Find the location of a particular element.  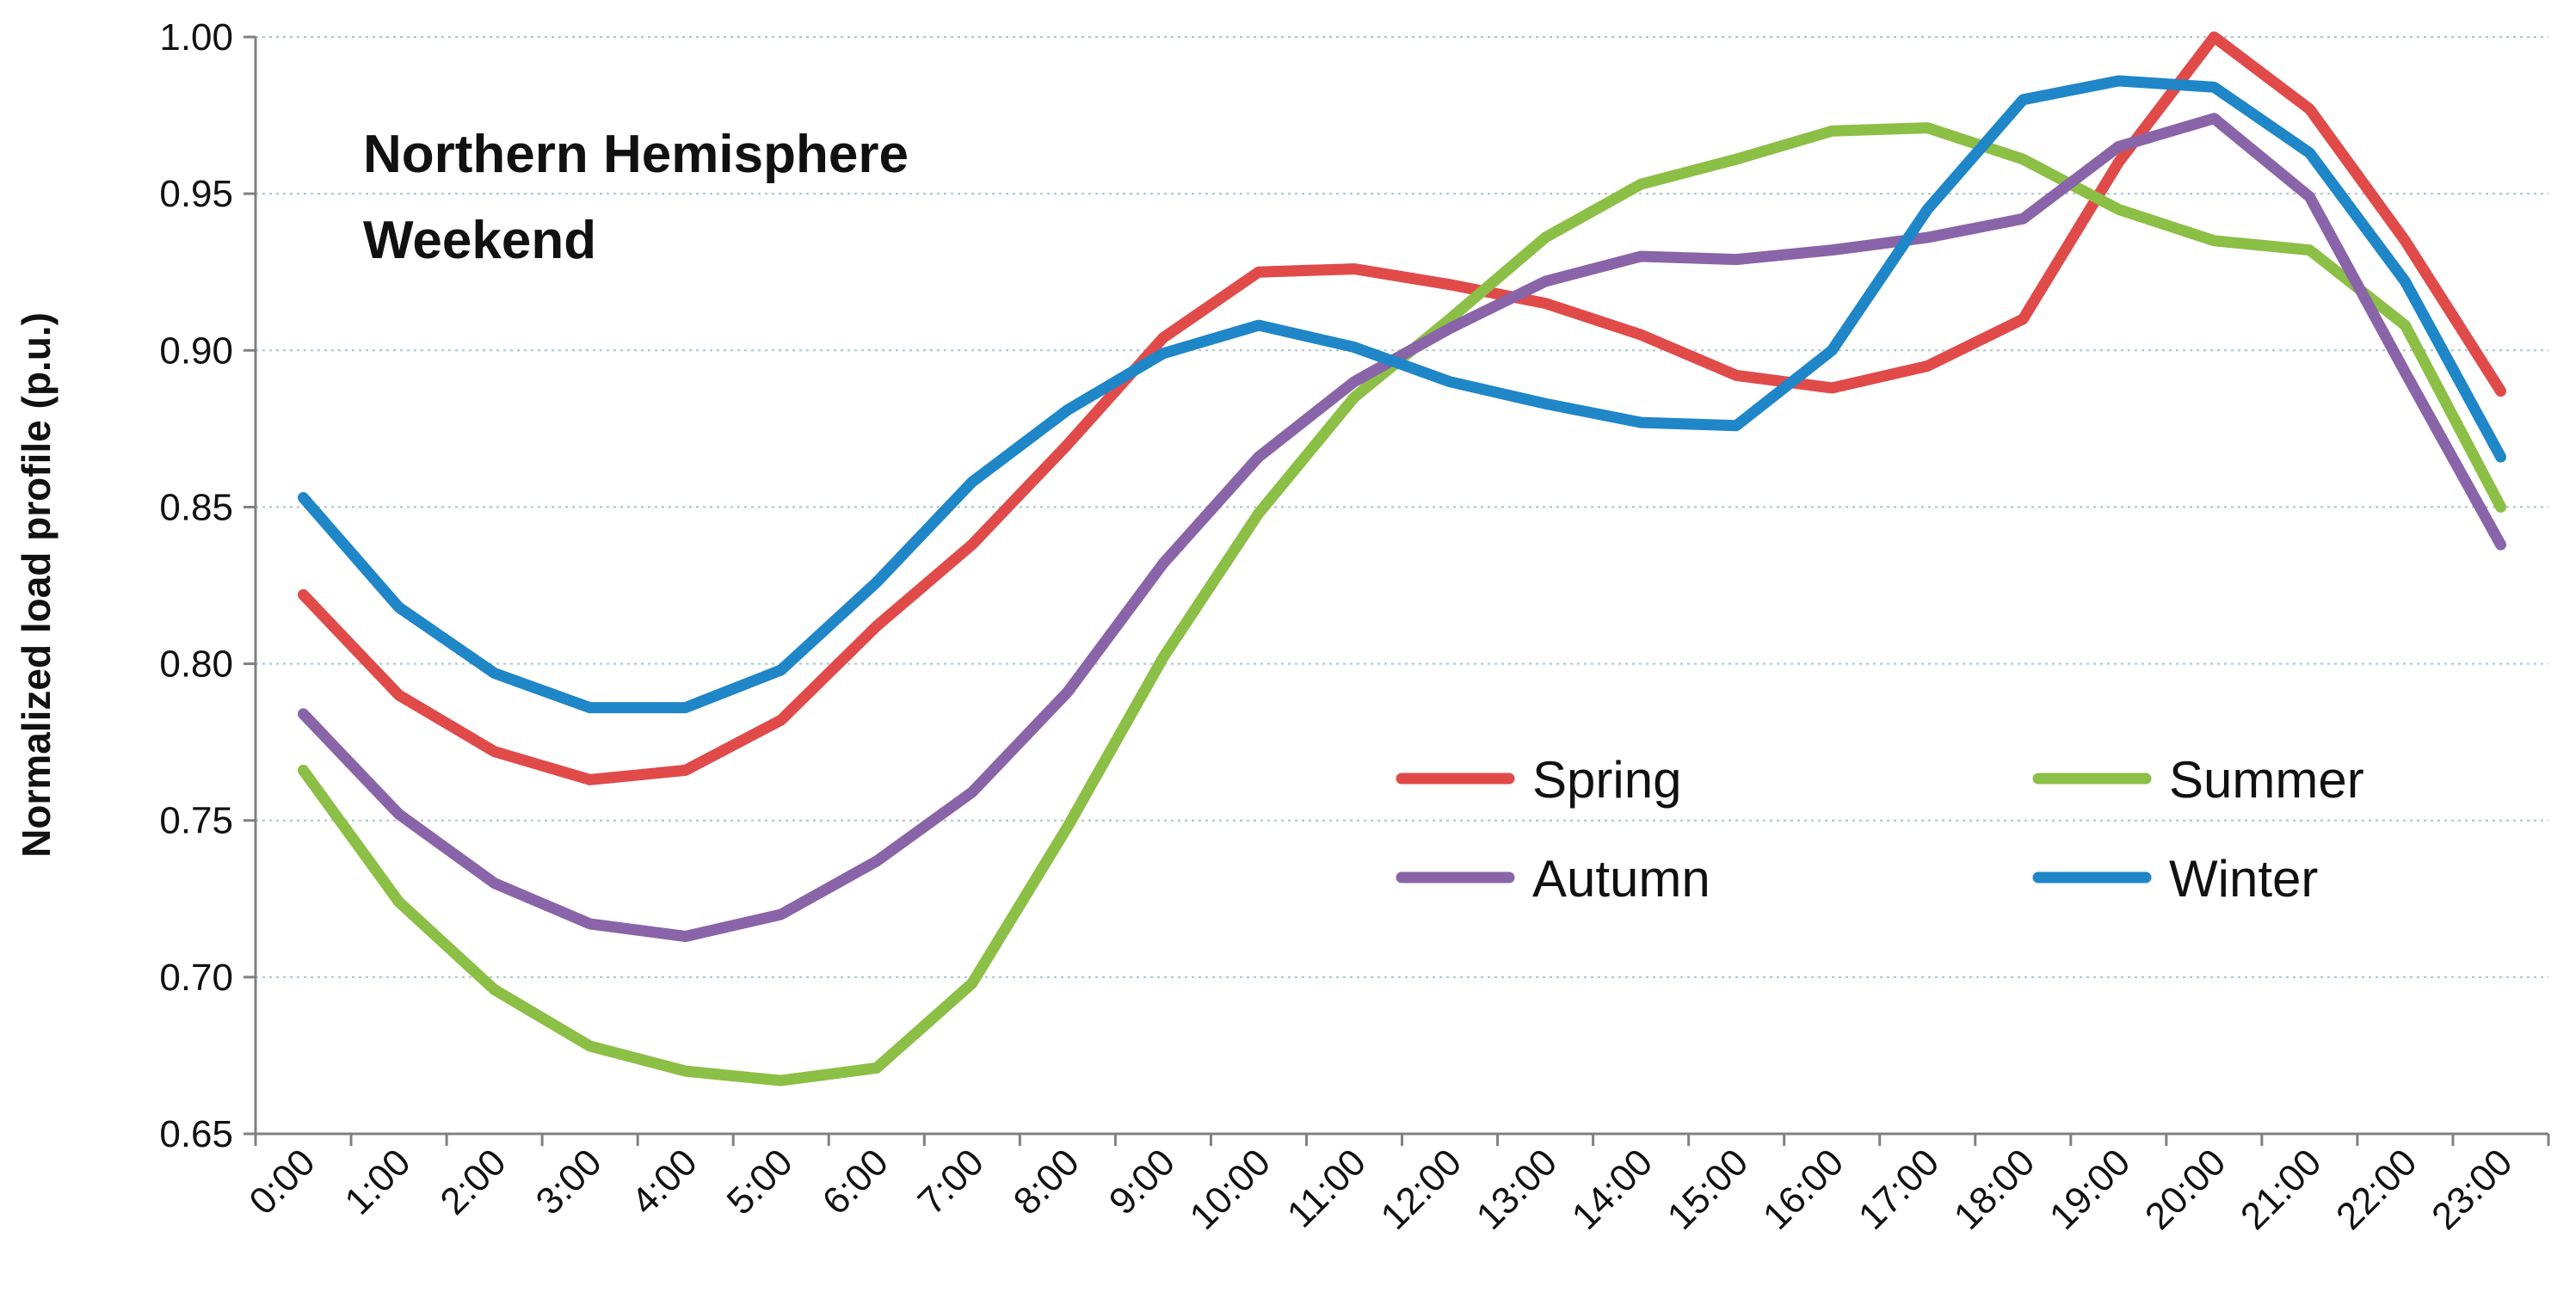

x-tick-label: 23:00 is located at coordinates (2472, 1189).